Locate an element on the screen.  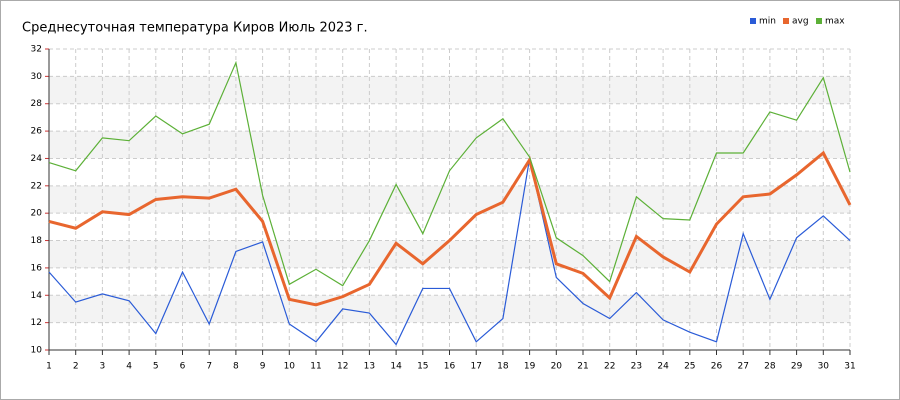
x-tick-label: 17 is located at coordinates (475, 367).